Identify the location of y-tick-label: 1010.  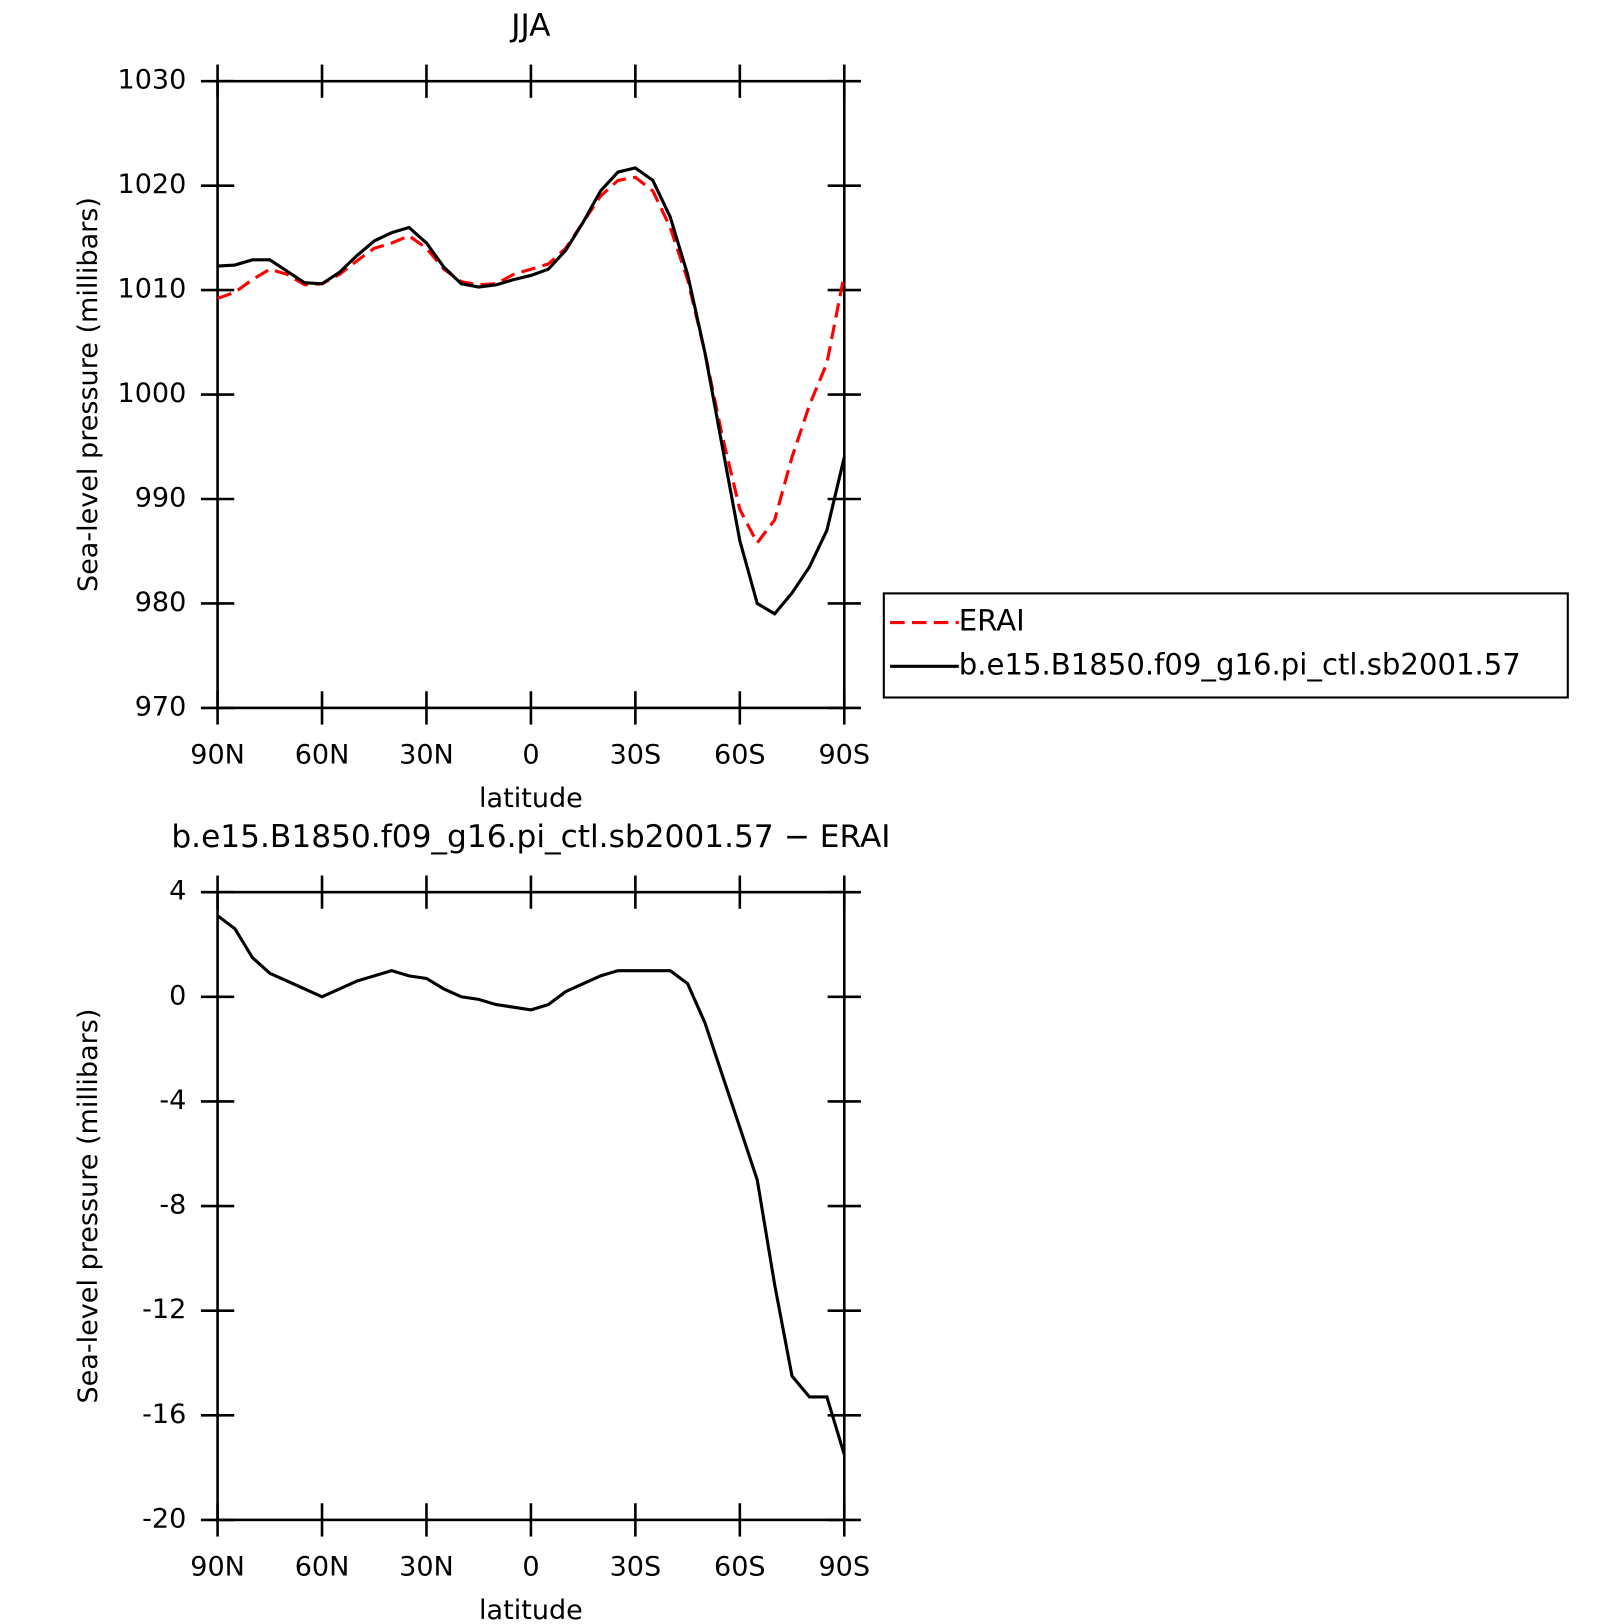
(151, 289).